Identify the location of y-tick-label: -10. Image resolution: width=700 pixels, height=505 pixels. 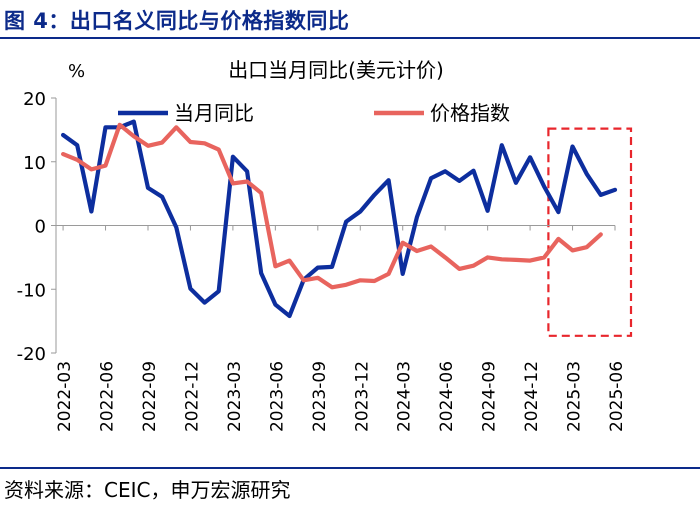
(31, 290).